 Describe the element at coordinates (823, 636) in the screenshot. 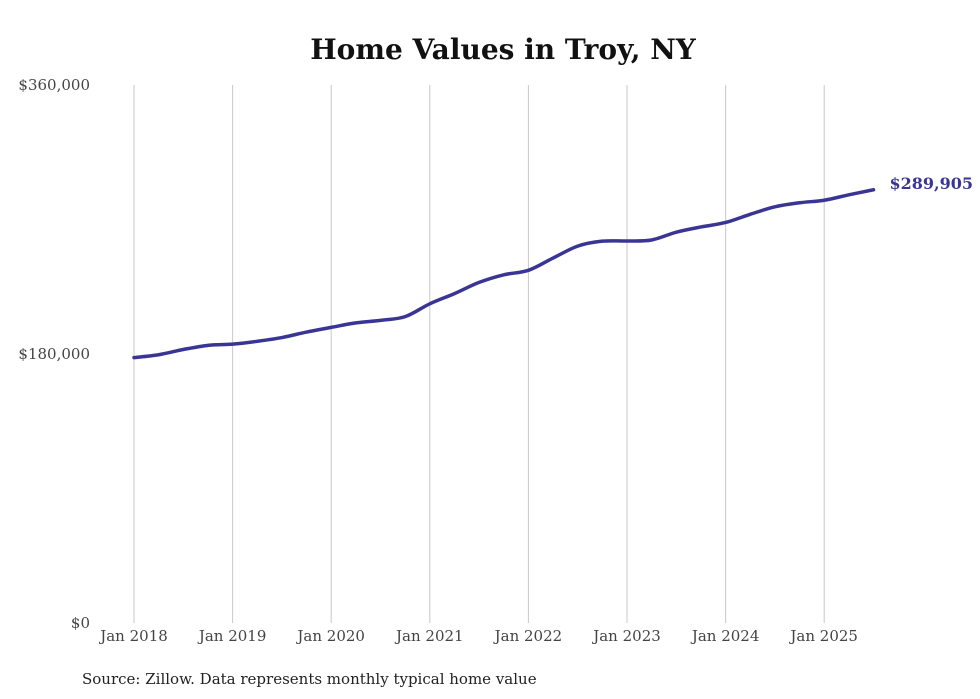

I see `x-tick-label: Jan 2025` at that location.